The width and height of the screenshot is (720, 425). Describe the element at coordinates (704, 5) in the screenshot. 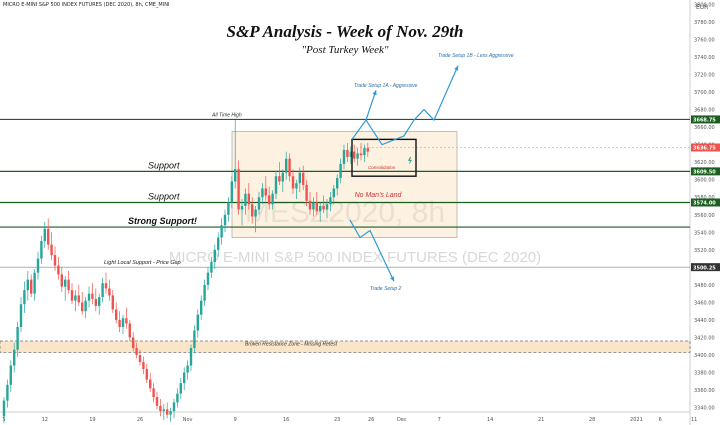

I see `y-tick-label: 3800.00` at that location.